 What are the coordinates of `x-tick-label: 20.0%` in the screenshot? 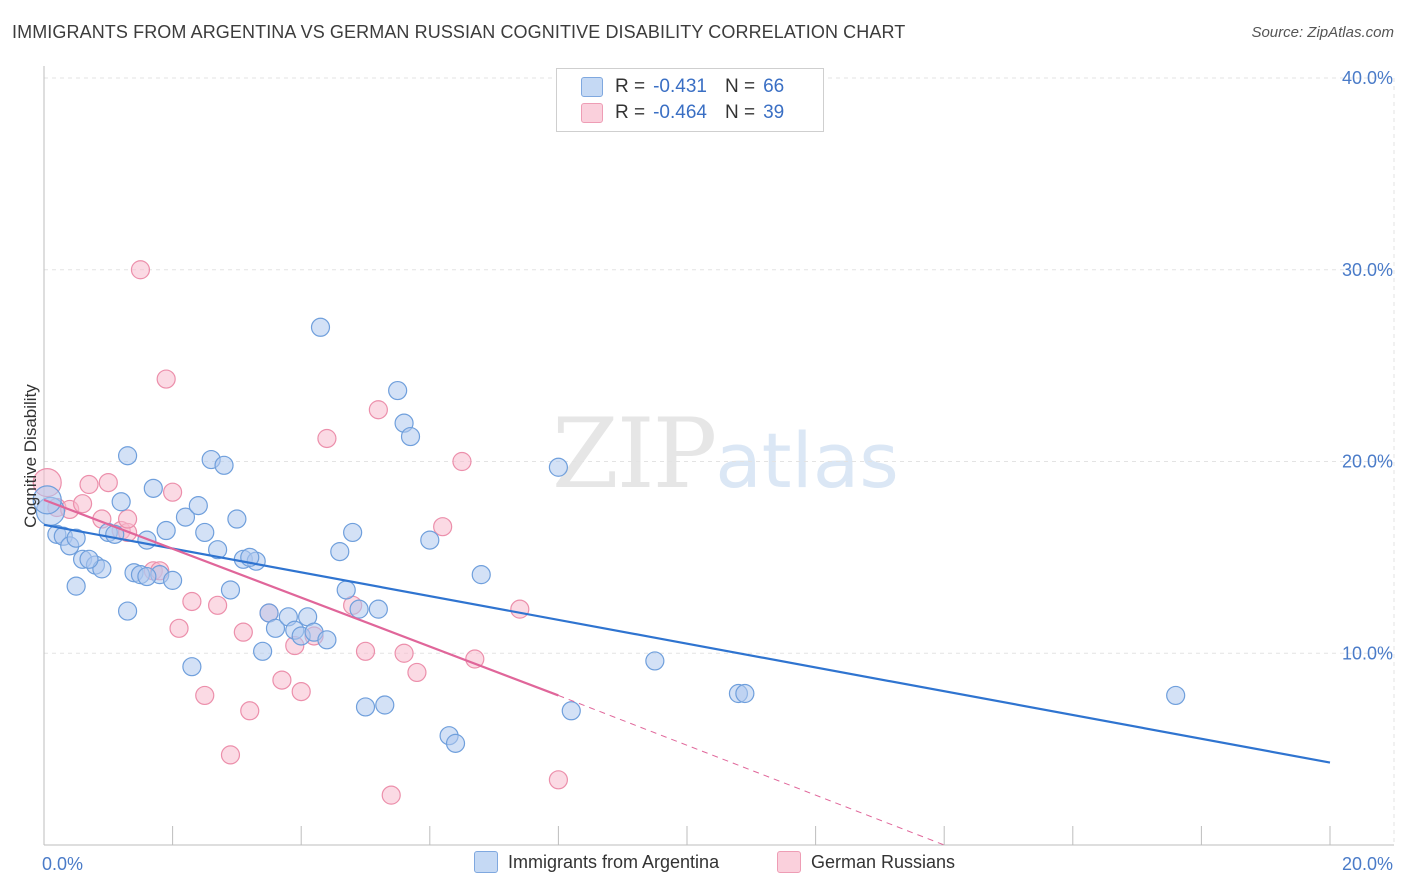 It's located at (1367, 864).